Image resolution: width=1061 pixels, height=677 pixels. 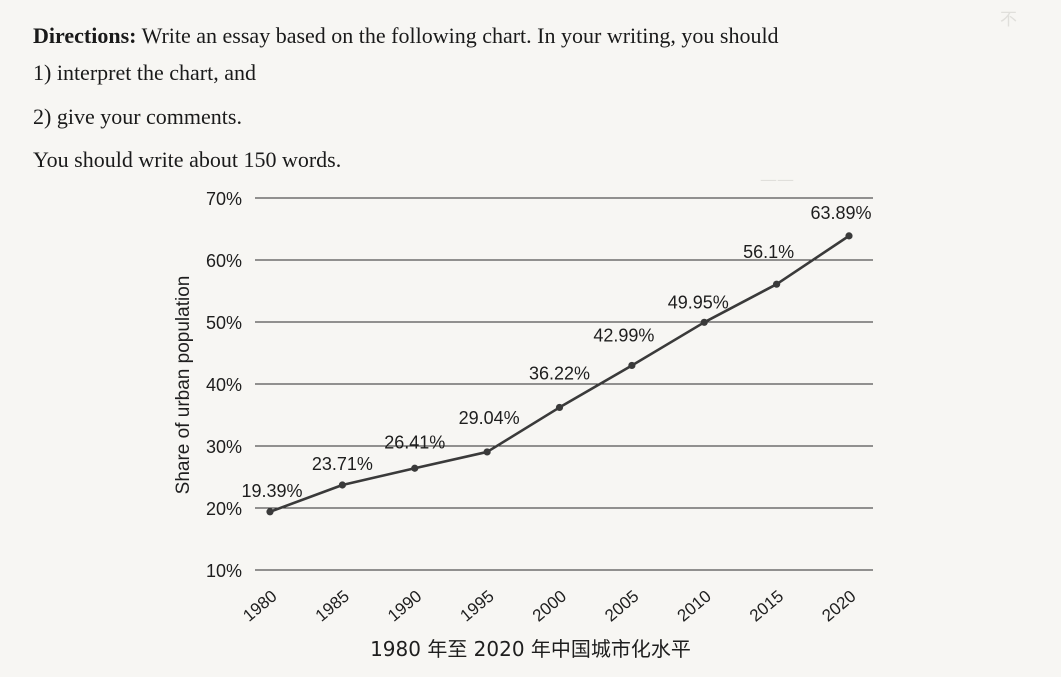 What do you see at coordinates (698, 302) in the screenshot?
I see `data-label: 49.95%` at bounding box center [698, 302].